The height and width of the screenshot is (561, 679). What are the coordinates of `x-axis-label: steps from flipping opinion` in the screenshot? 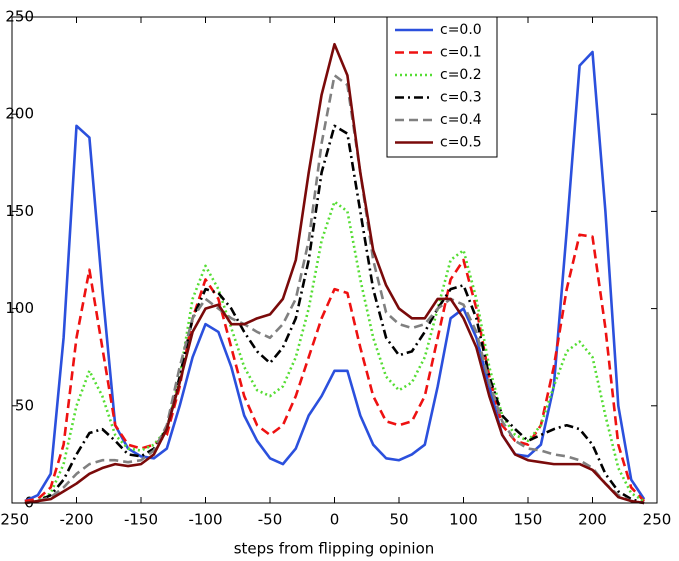 It's located at (334, 549).